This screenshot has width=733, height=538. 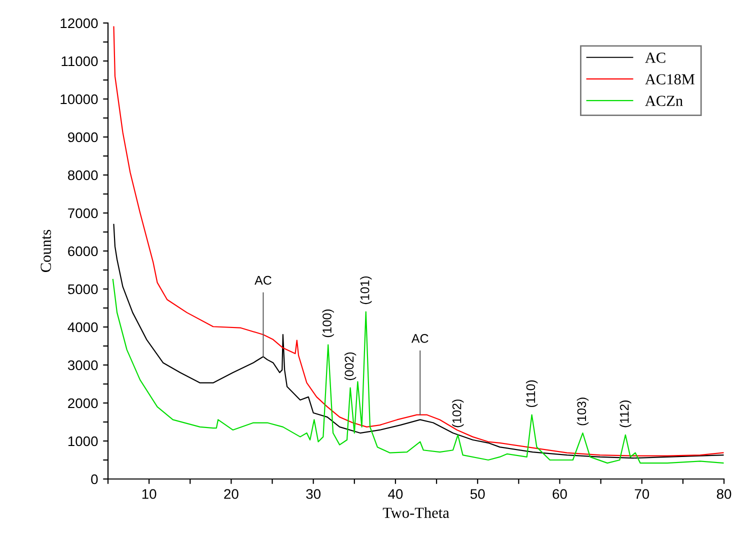 I want to click on x-tick-label: 70, so click(x=642, y=494).